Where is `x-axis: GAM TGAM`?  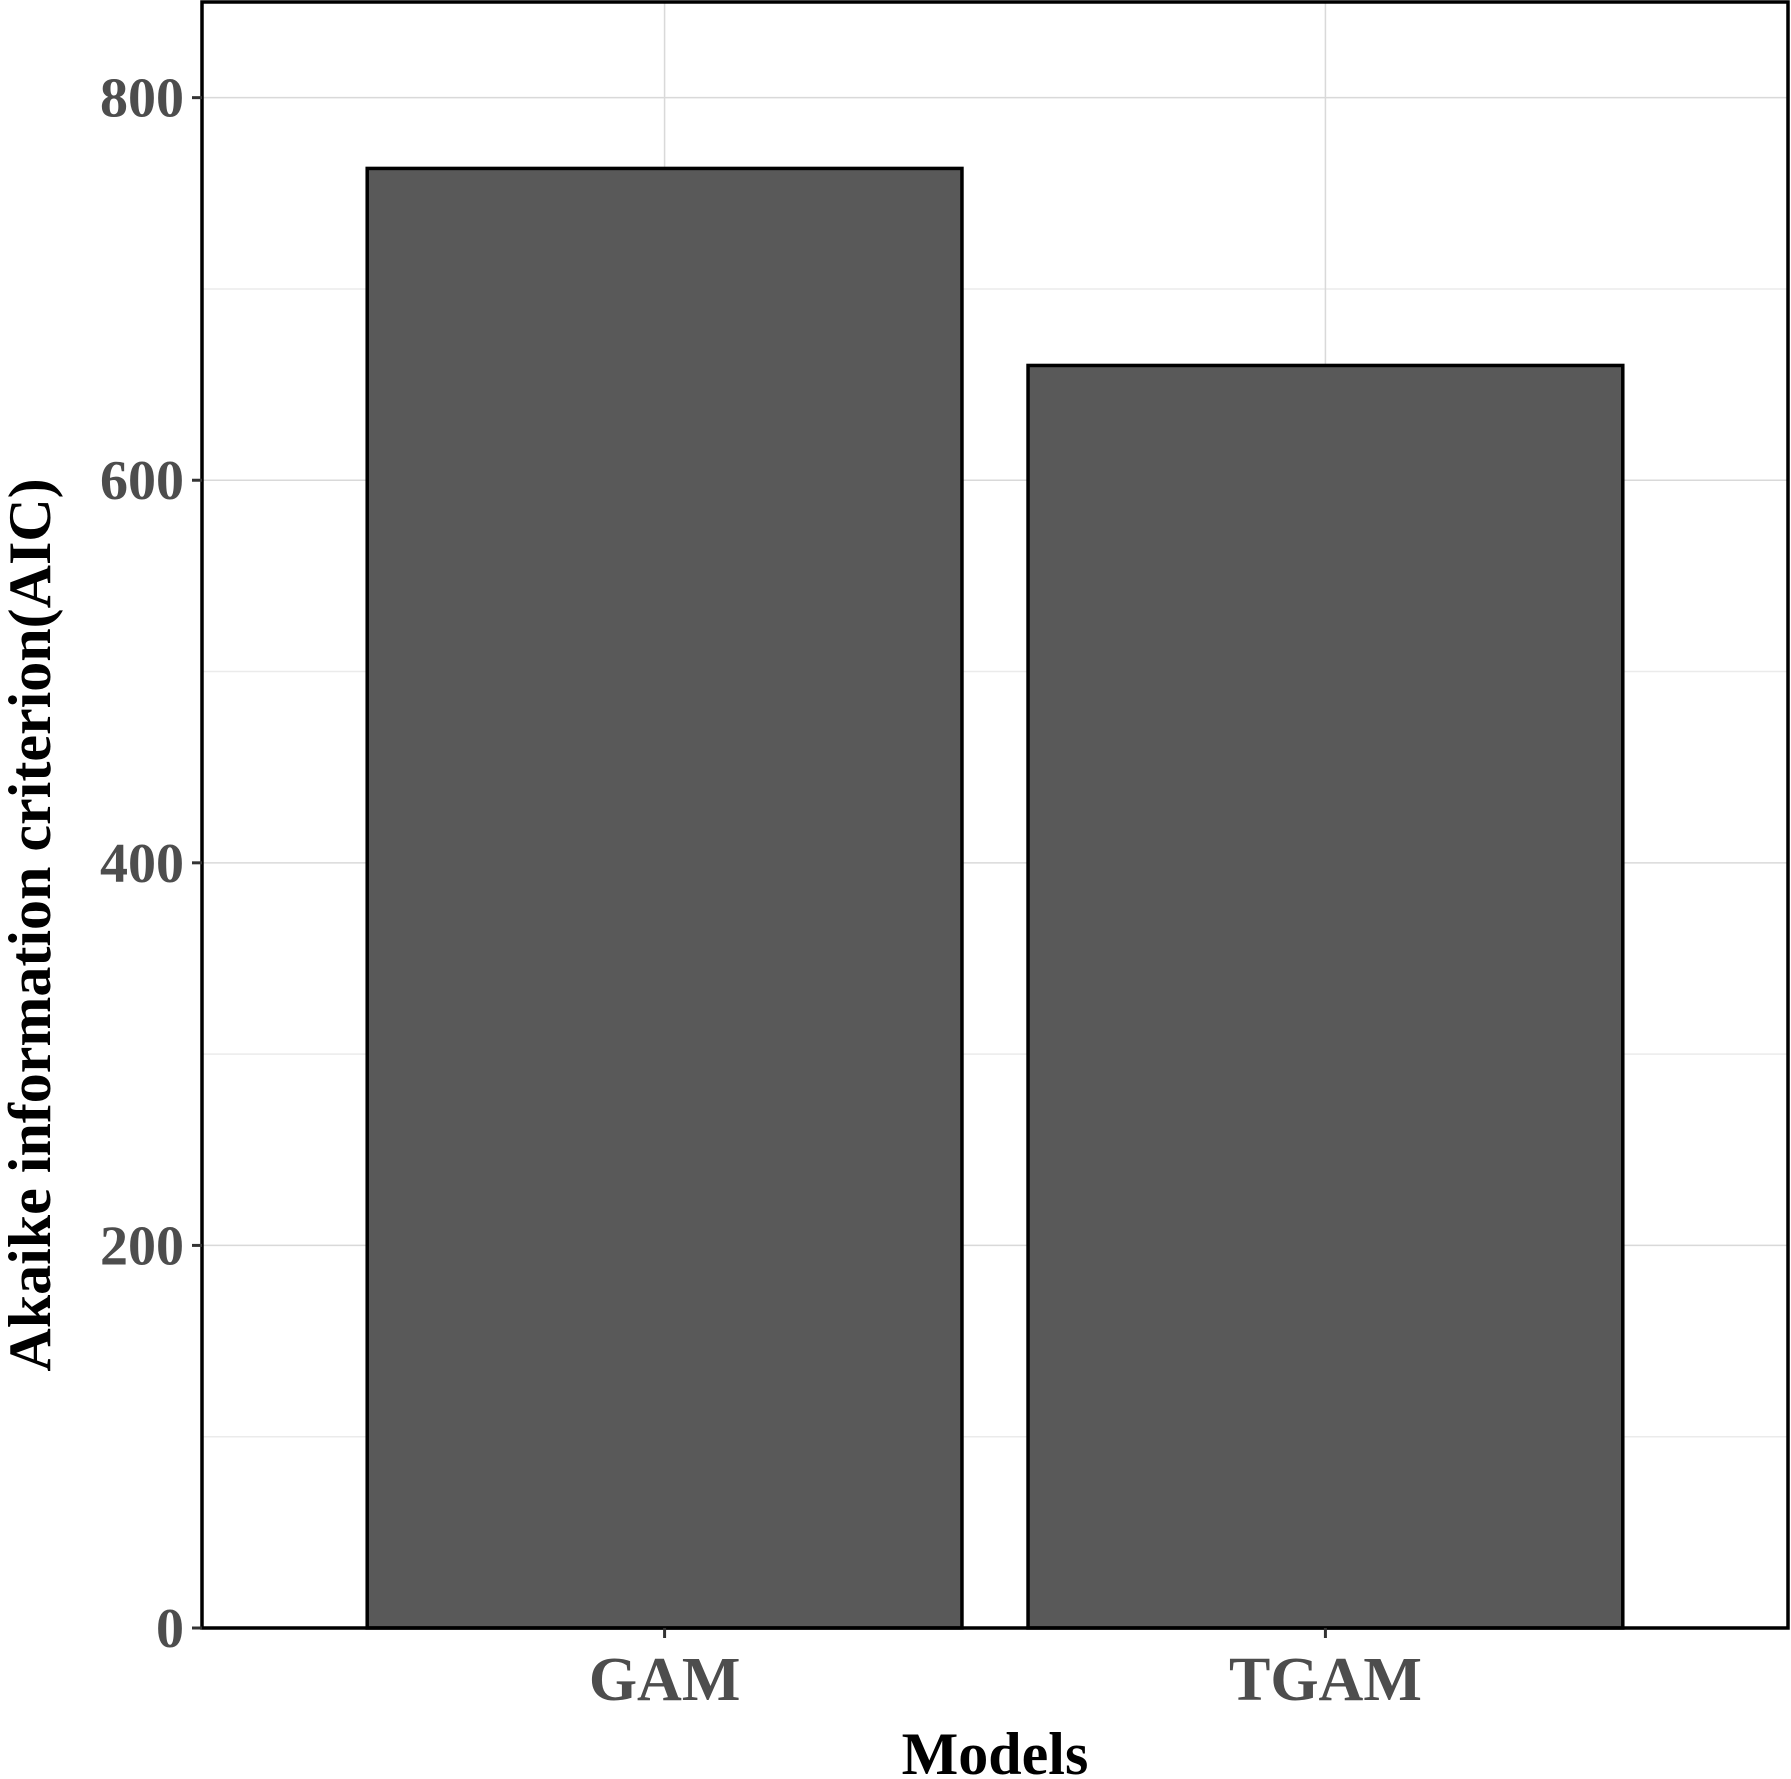 x-axis: GAM TGAM is located at coordinates (1005, 1671).